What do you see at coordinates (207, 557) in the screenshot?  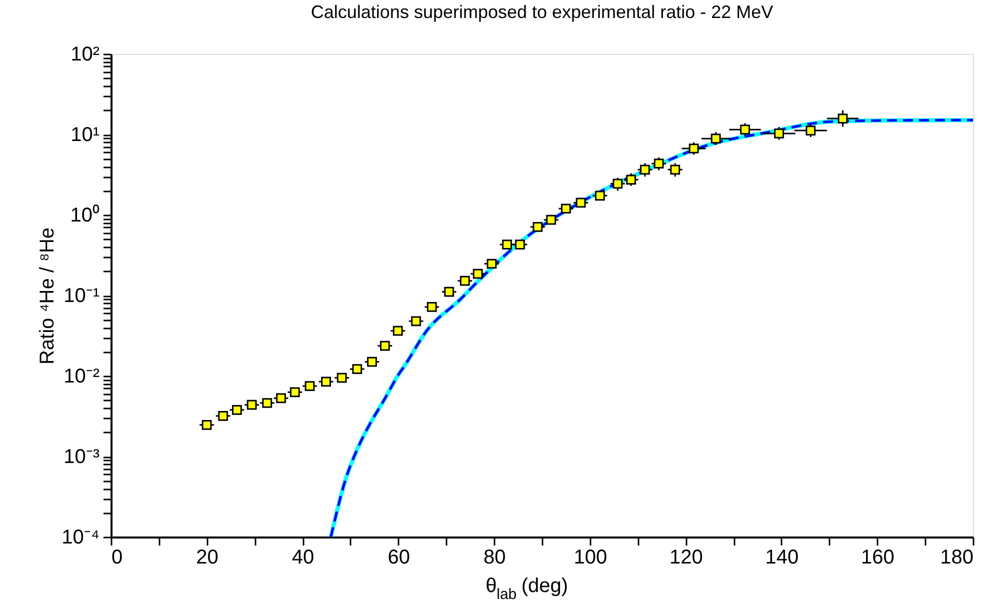 I see `x-tick-label: 20` at bounding box center [207, 557].